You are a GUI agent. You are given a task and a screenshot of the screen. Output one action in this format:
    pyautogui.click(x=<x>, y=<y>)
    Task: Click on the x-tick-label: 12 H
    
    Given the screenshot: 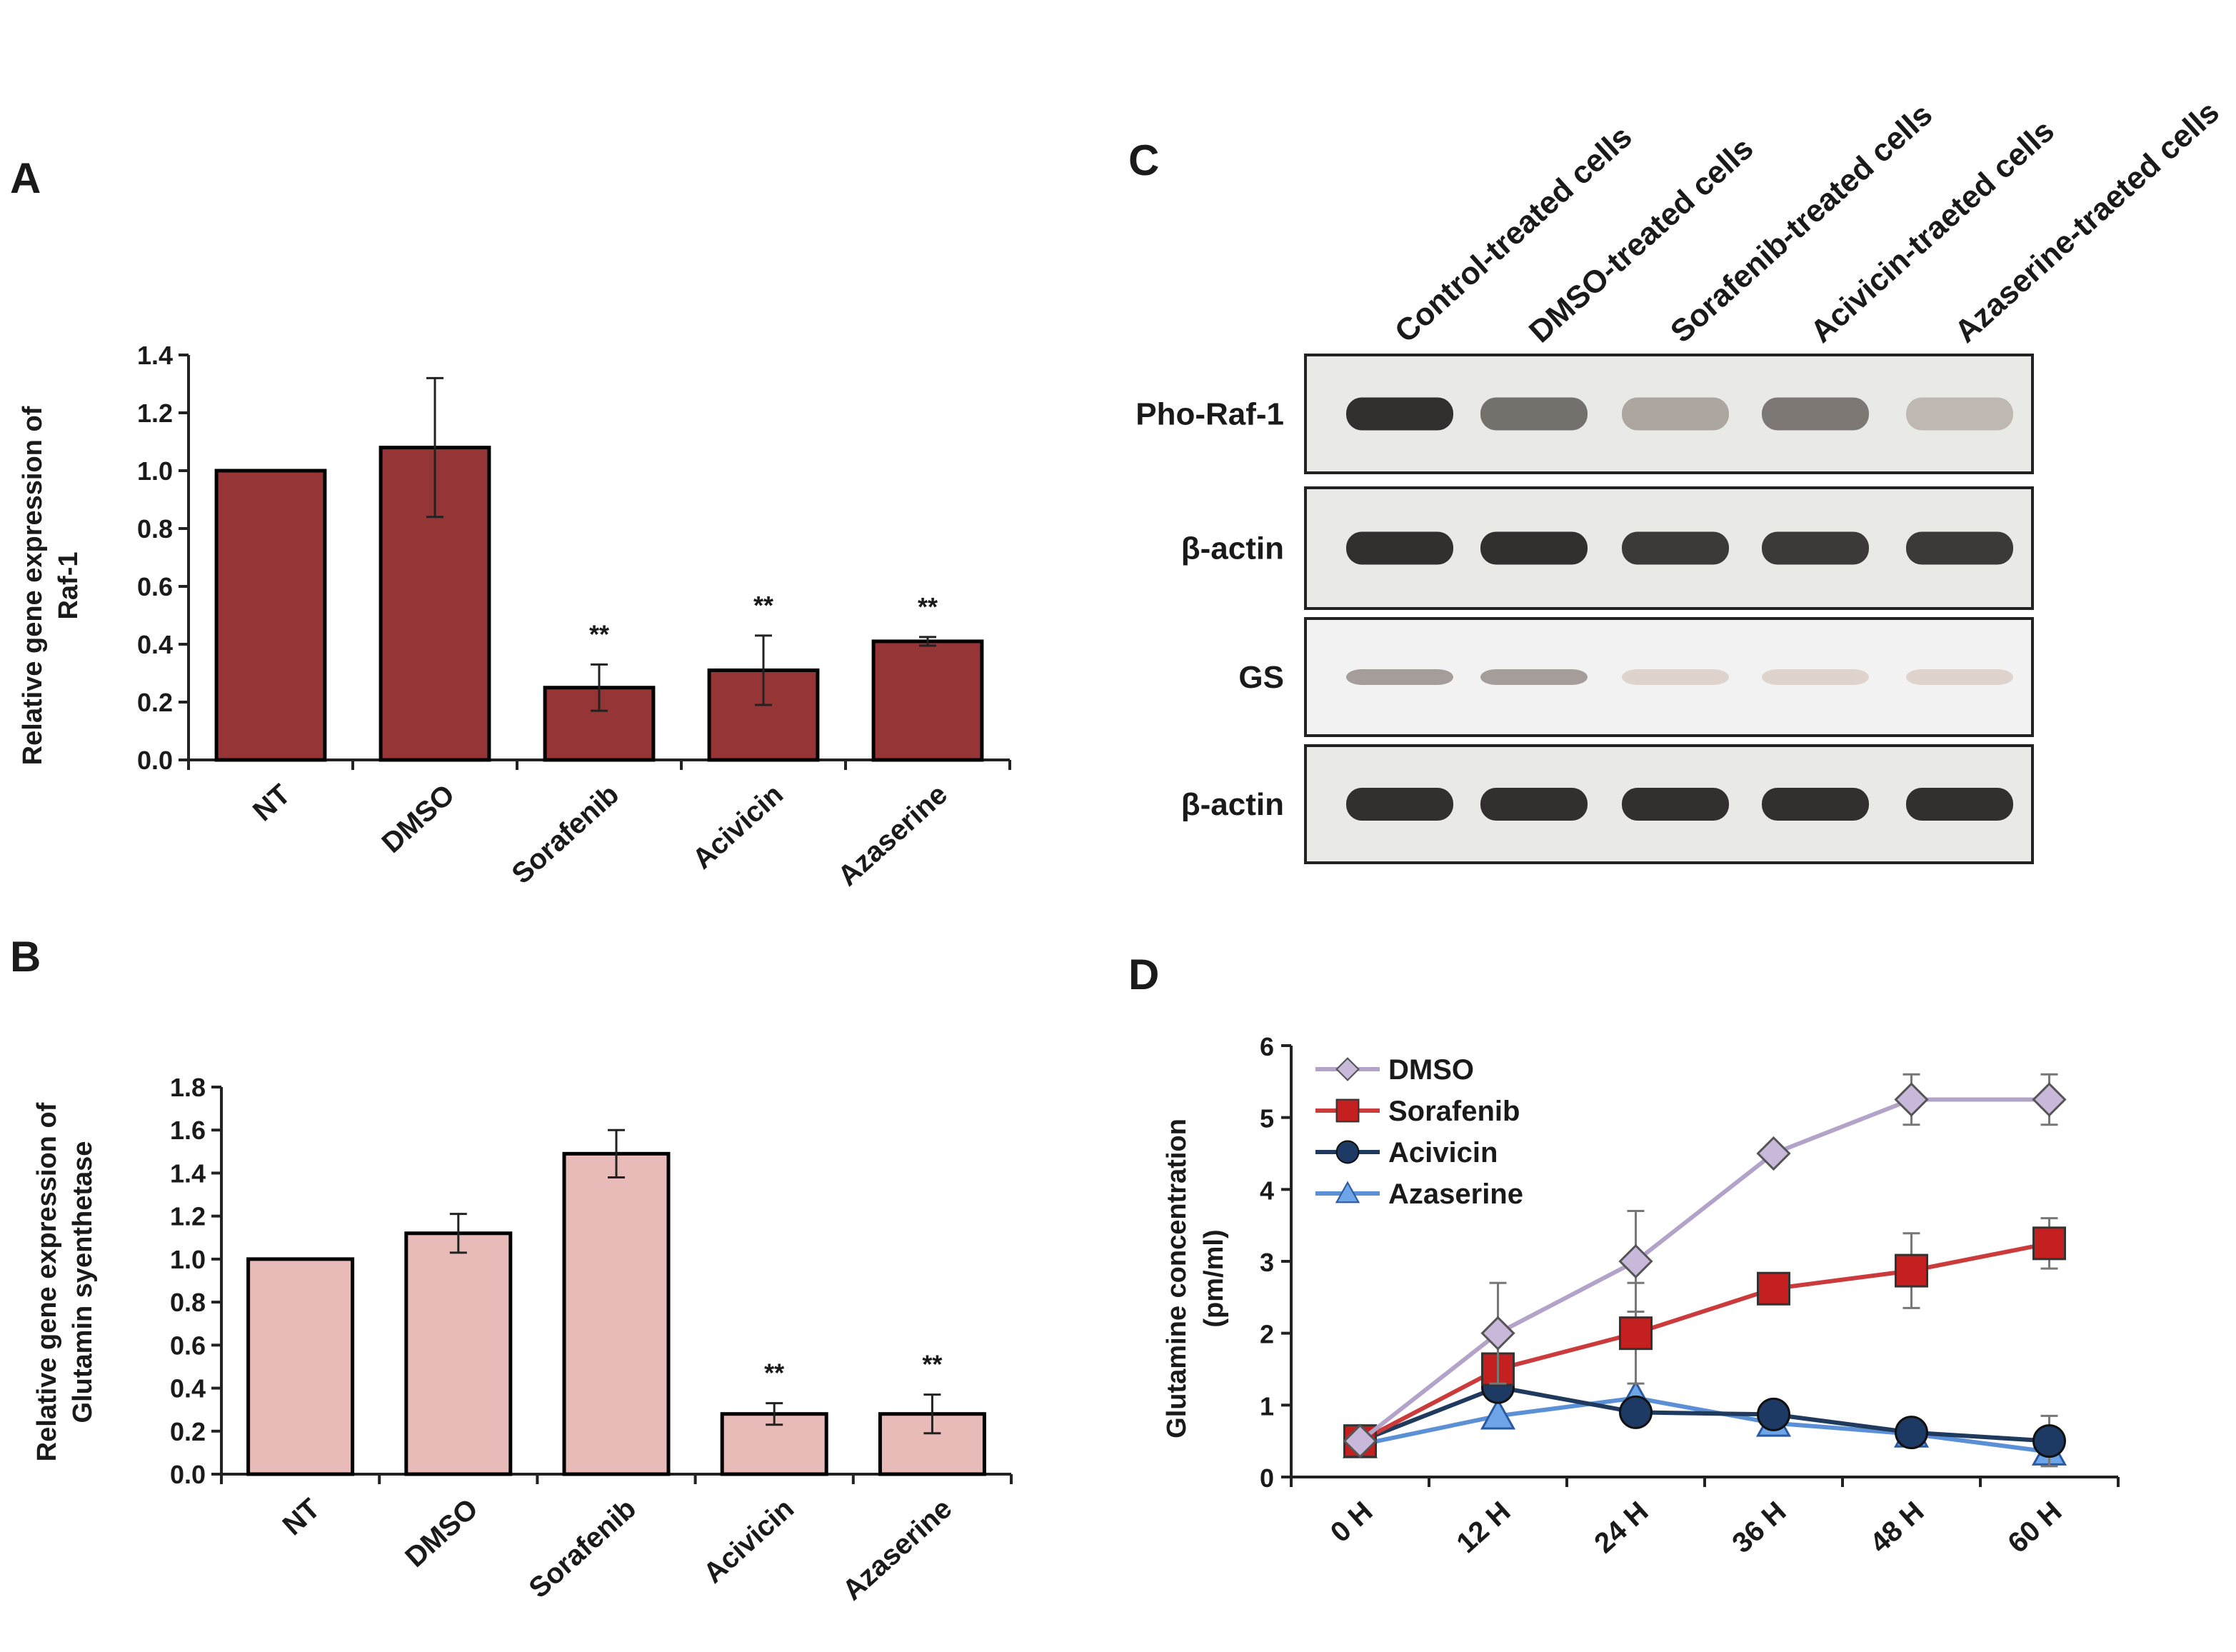 What is the action you would take?
    pyautogui.click(x=1483, y=1528)
    